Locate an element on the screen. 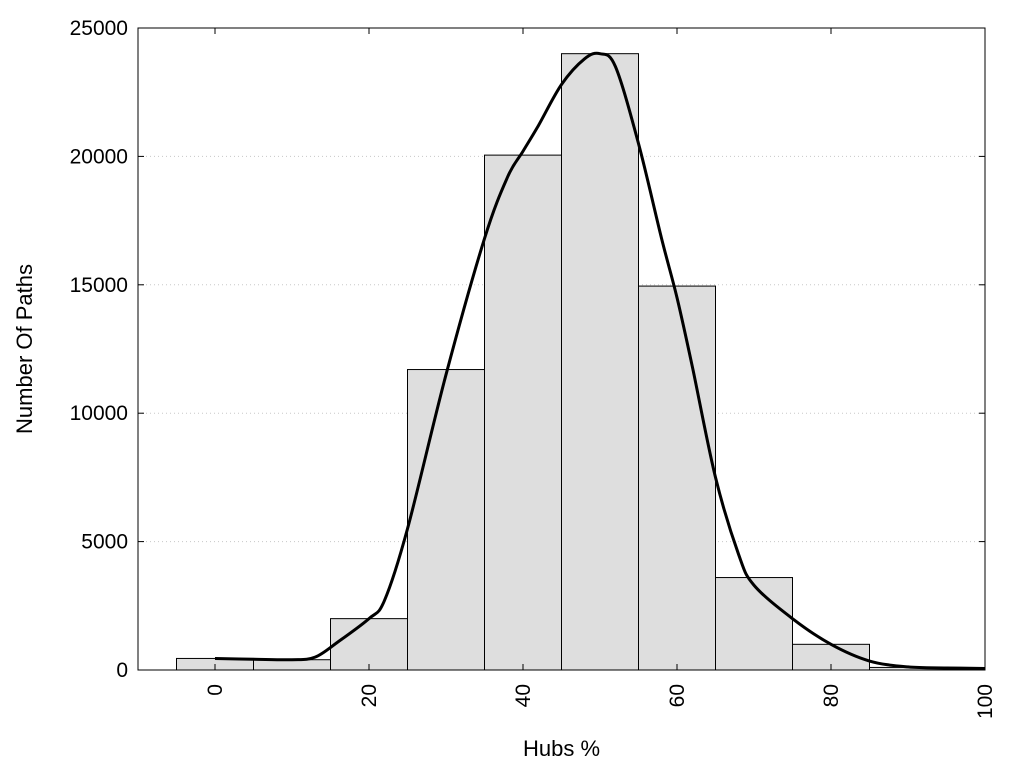  y-tick-label: 20000 is located at coordinates (99, 156).